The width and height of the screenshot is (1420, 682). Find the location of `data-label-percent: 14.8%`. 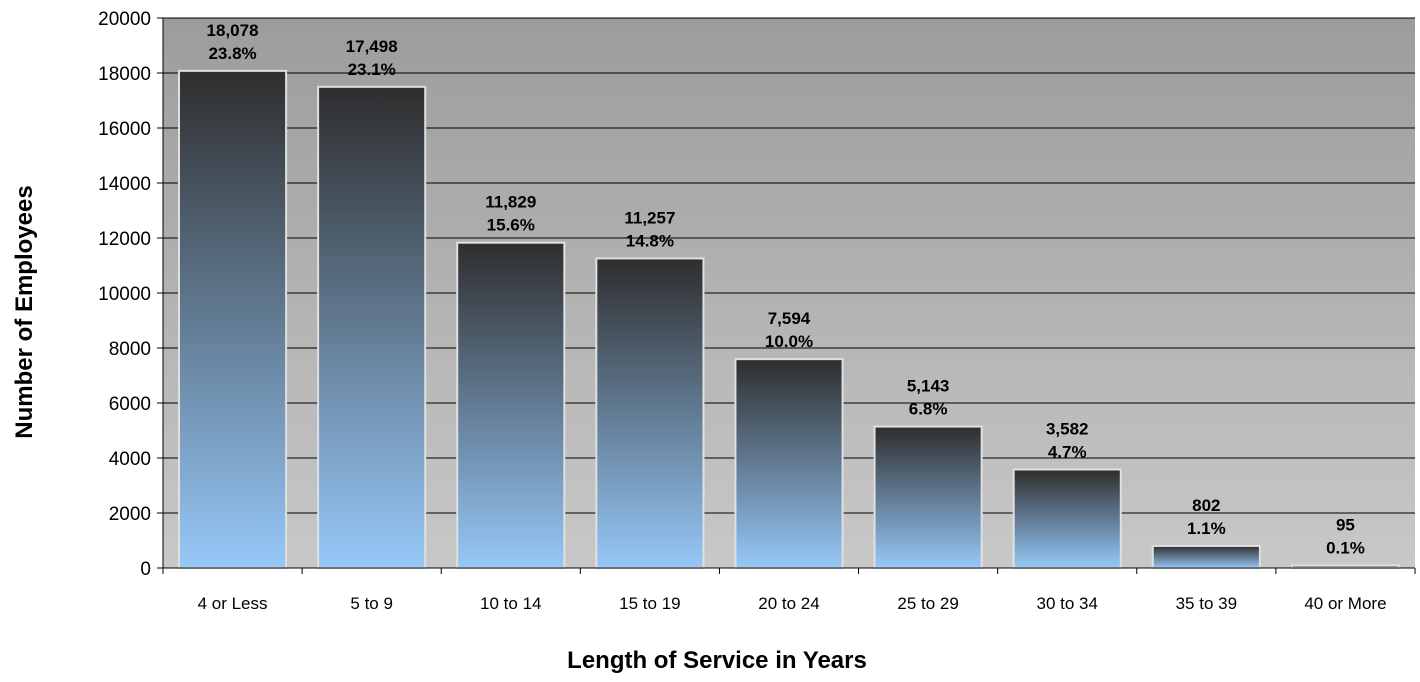

data-label-percent: 14.8% is located at coordinates (650, 240).